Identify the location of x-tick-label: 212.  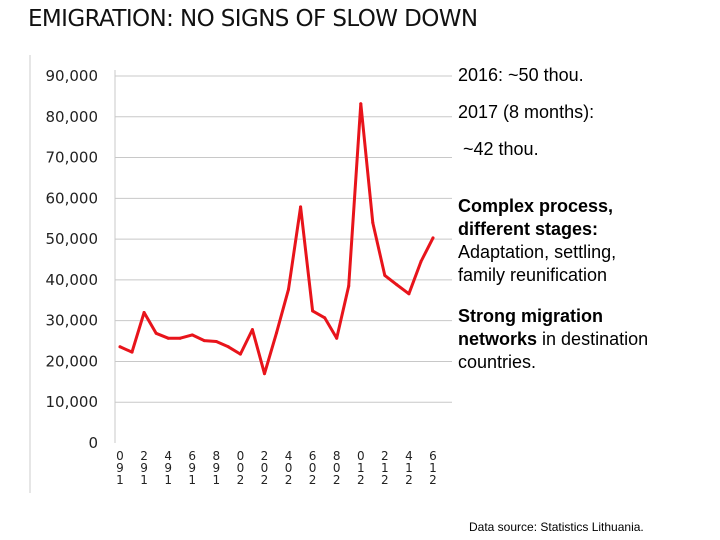
(385, 468).